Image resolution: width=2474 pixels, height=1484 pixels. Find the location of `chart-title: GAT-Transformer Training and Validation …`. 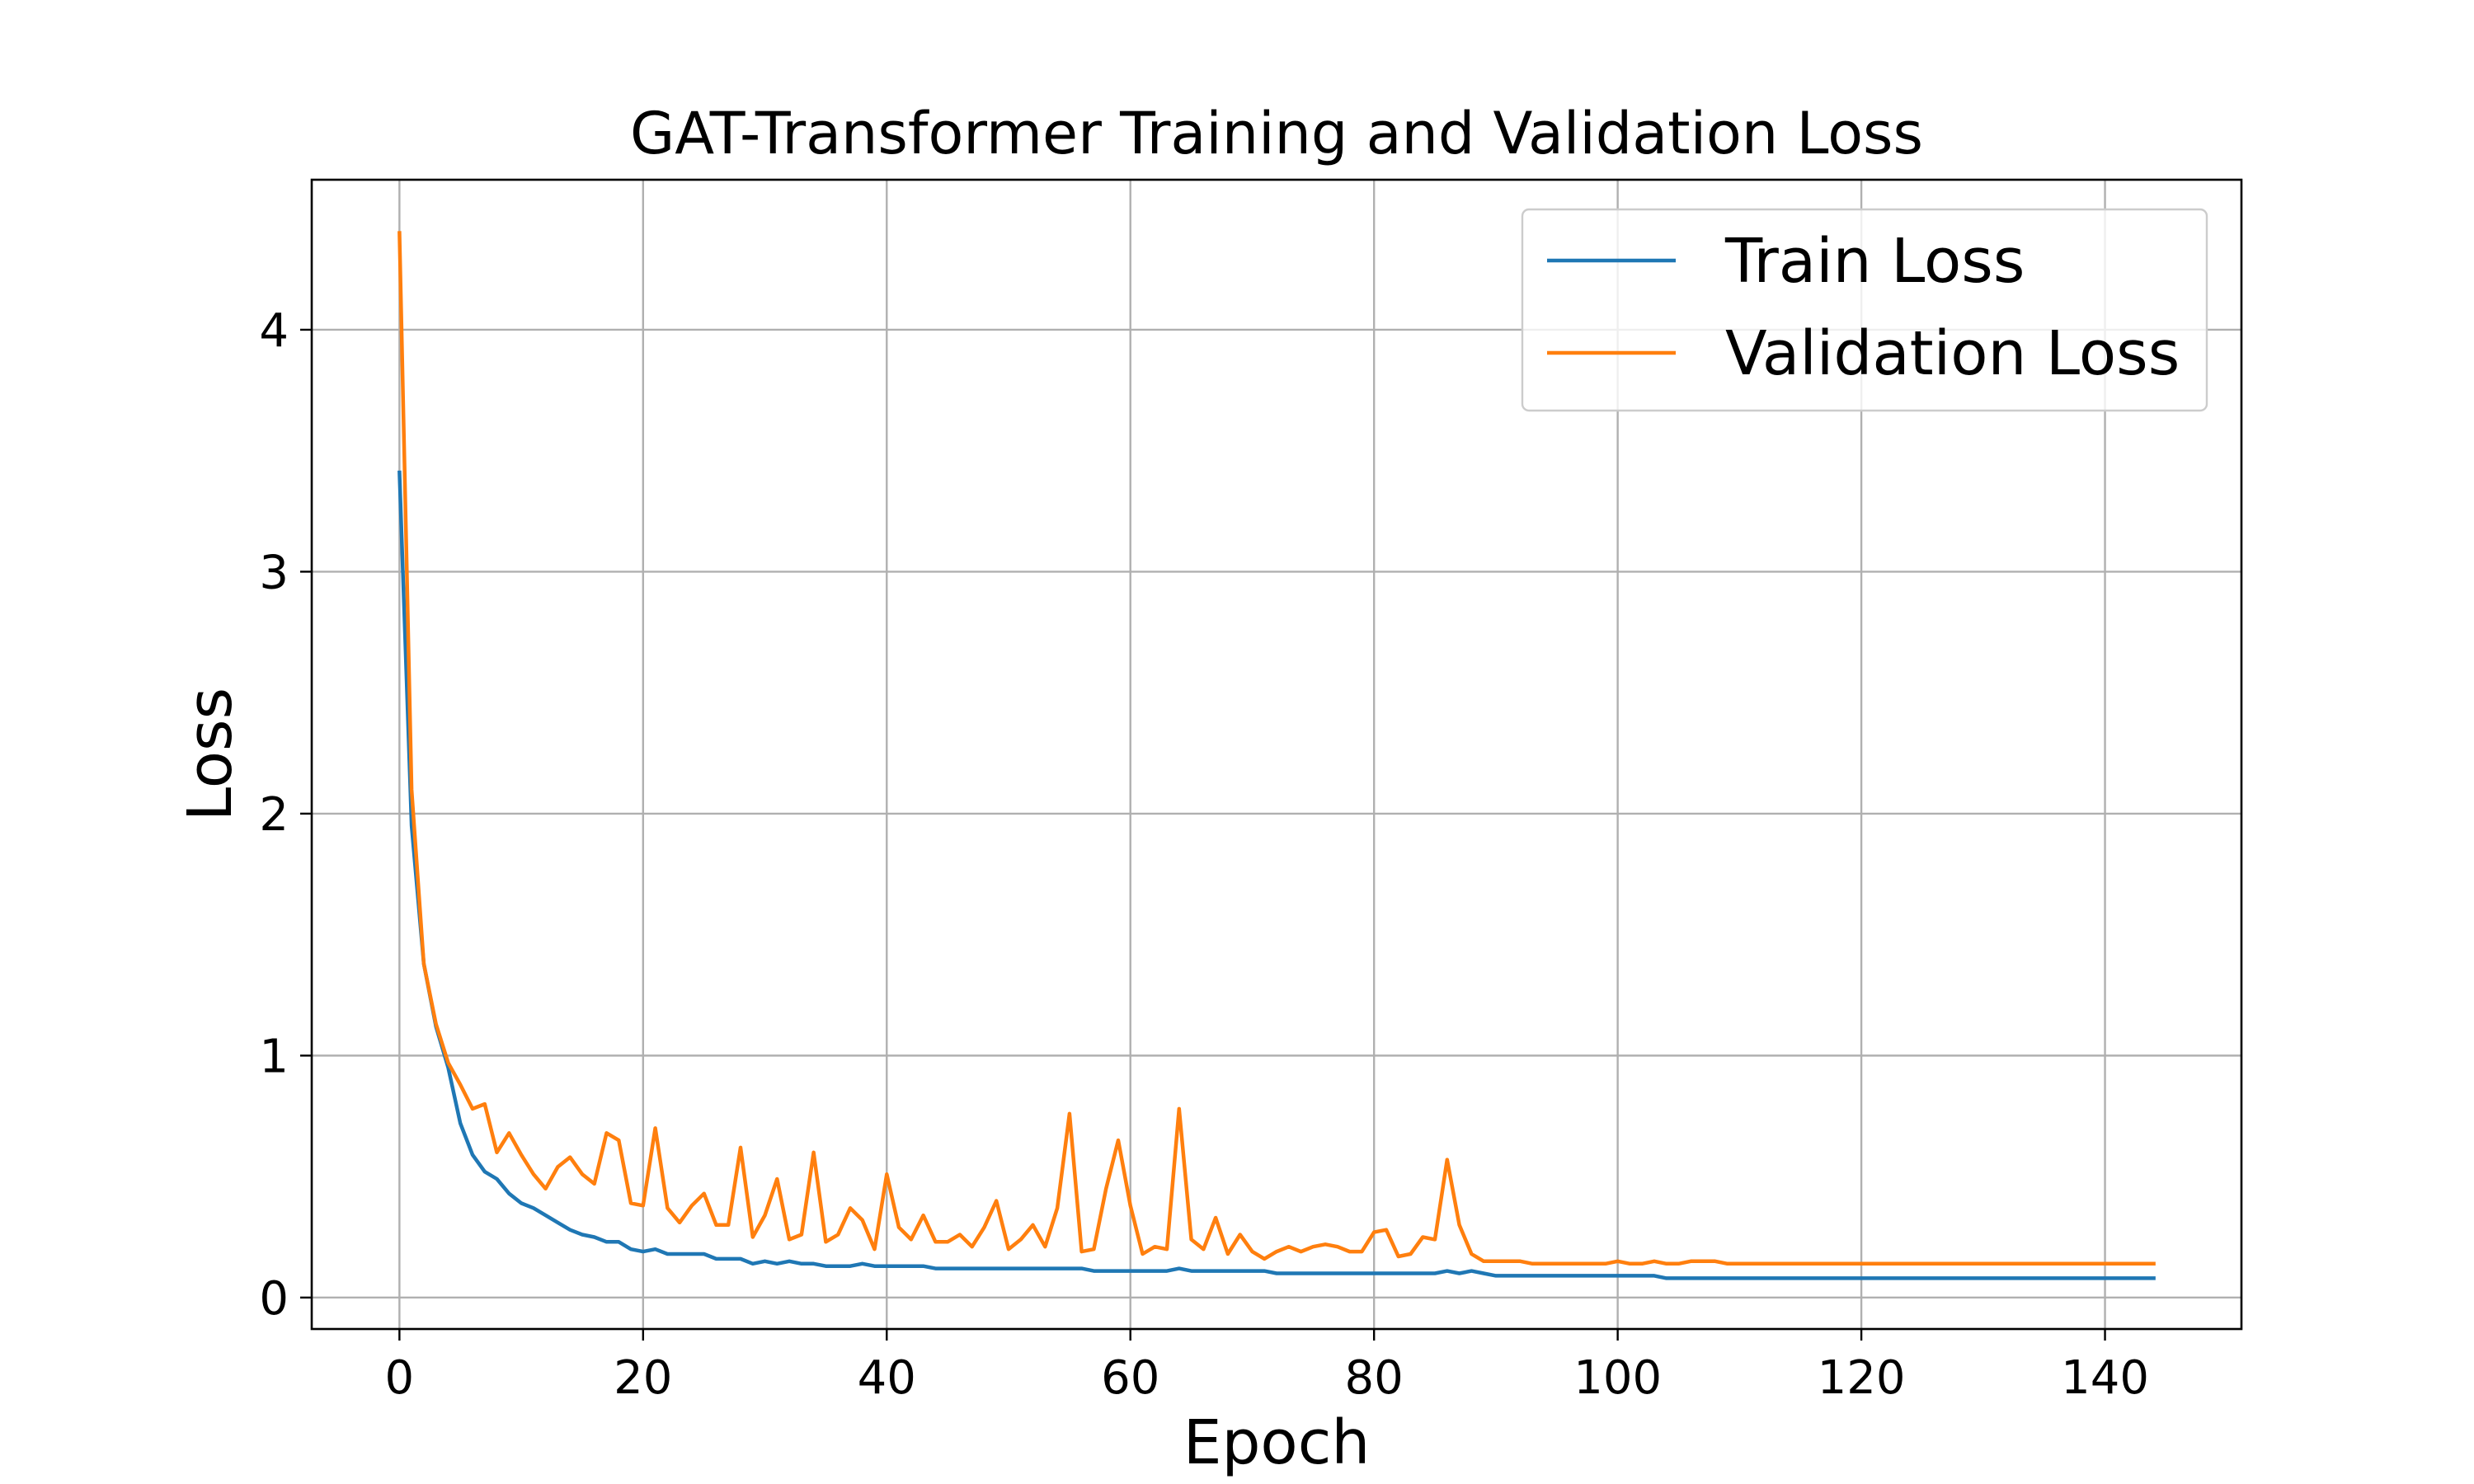

chart-title: GAT-Transformer Training and Validation … is located at coordinates (1276, 133).